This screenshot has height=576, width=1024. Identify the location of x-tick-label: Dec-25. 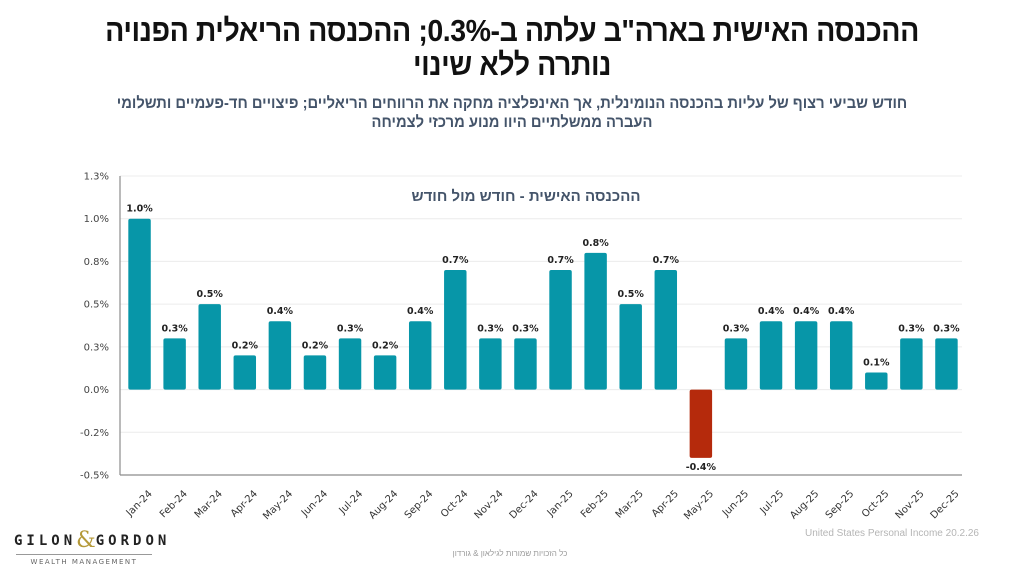
(945, 504).